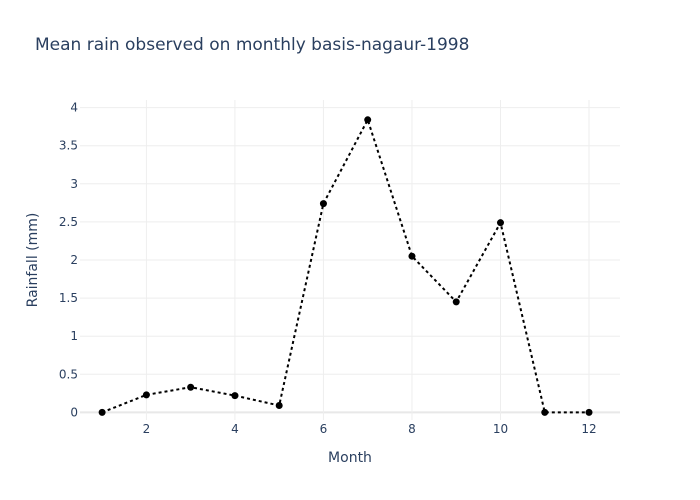 This screenshot has height=500, width=700. I want to click on x-tick-label: 8, so click(412, 429).